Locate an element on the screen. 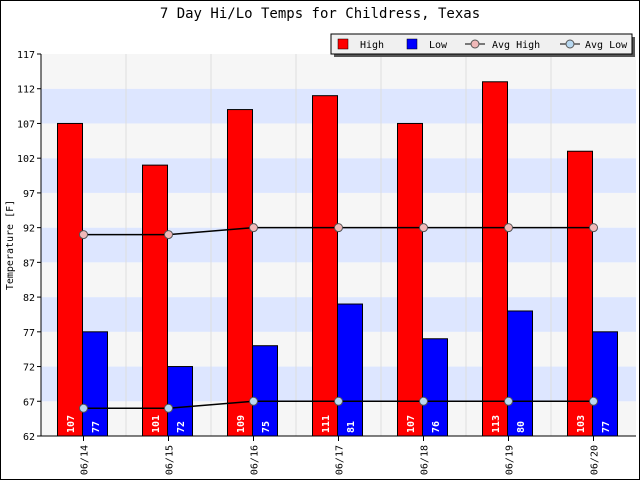 This screenshot has width=640, height=480. y-tick-label: 67 is located at coordinates (29, 402).